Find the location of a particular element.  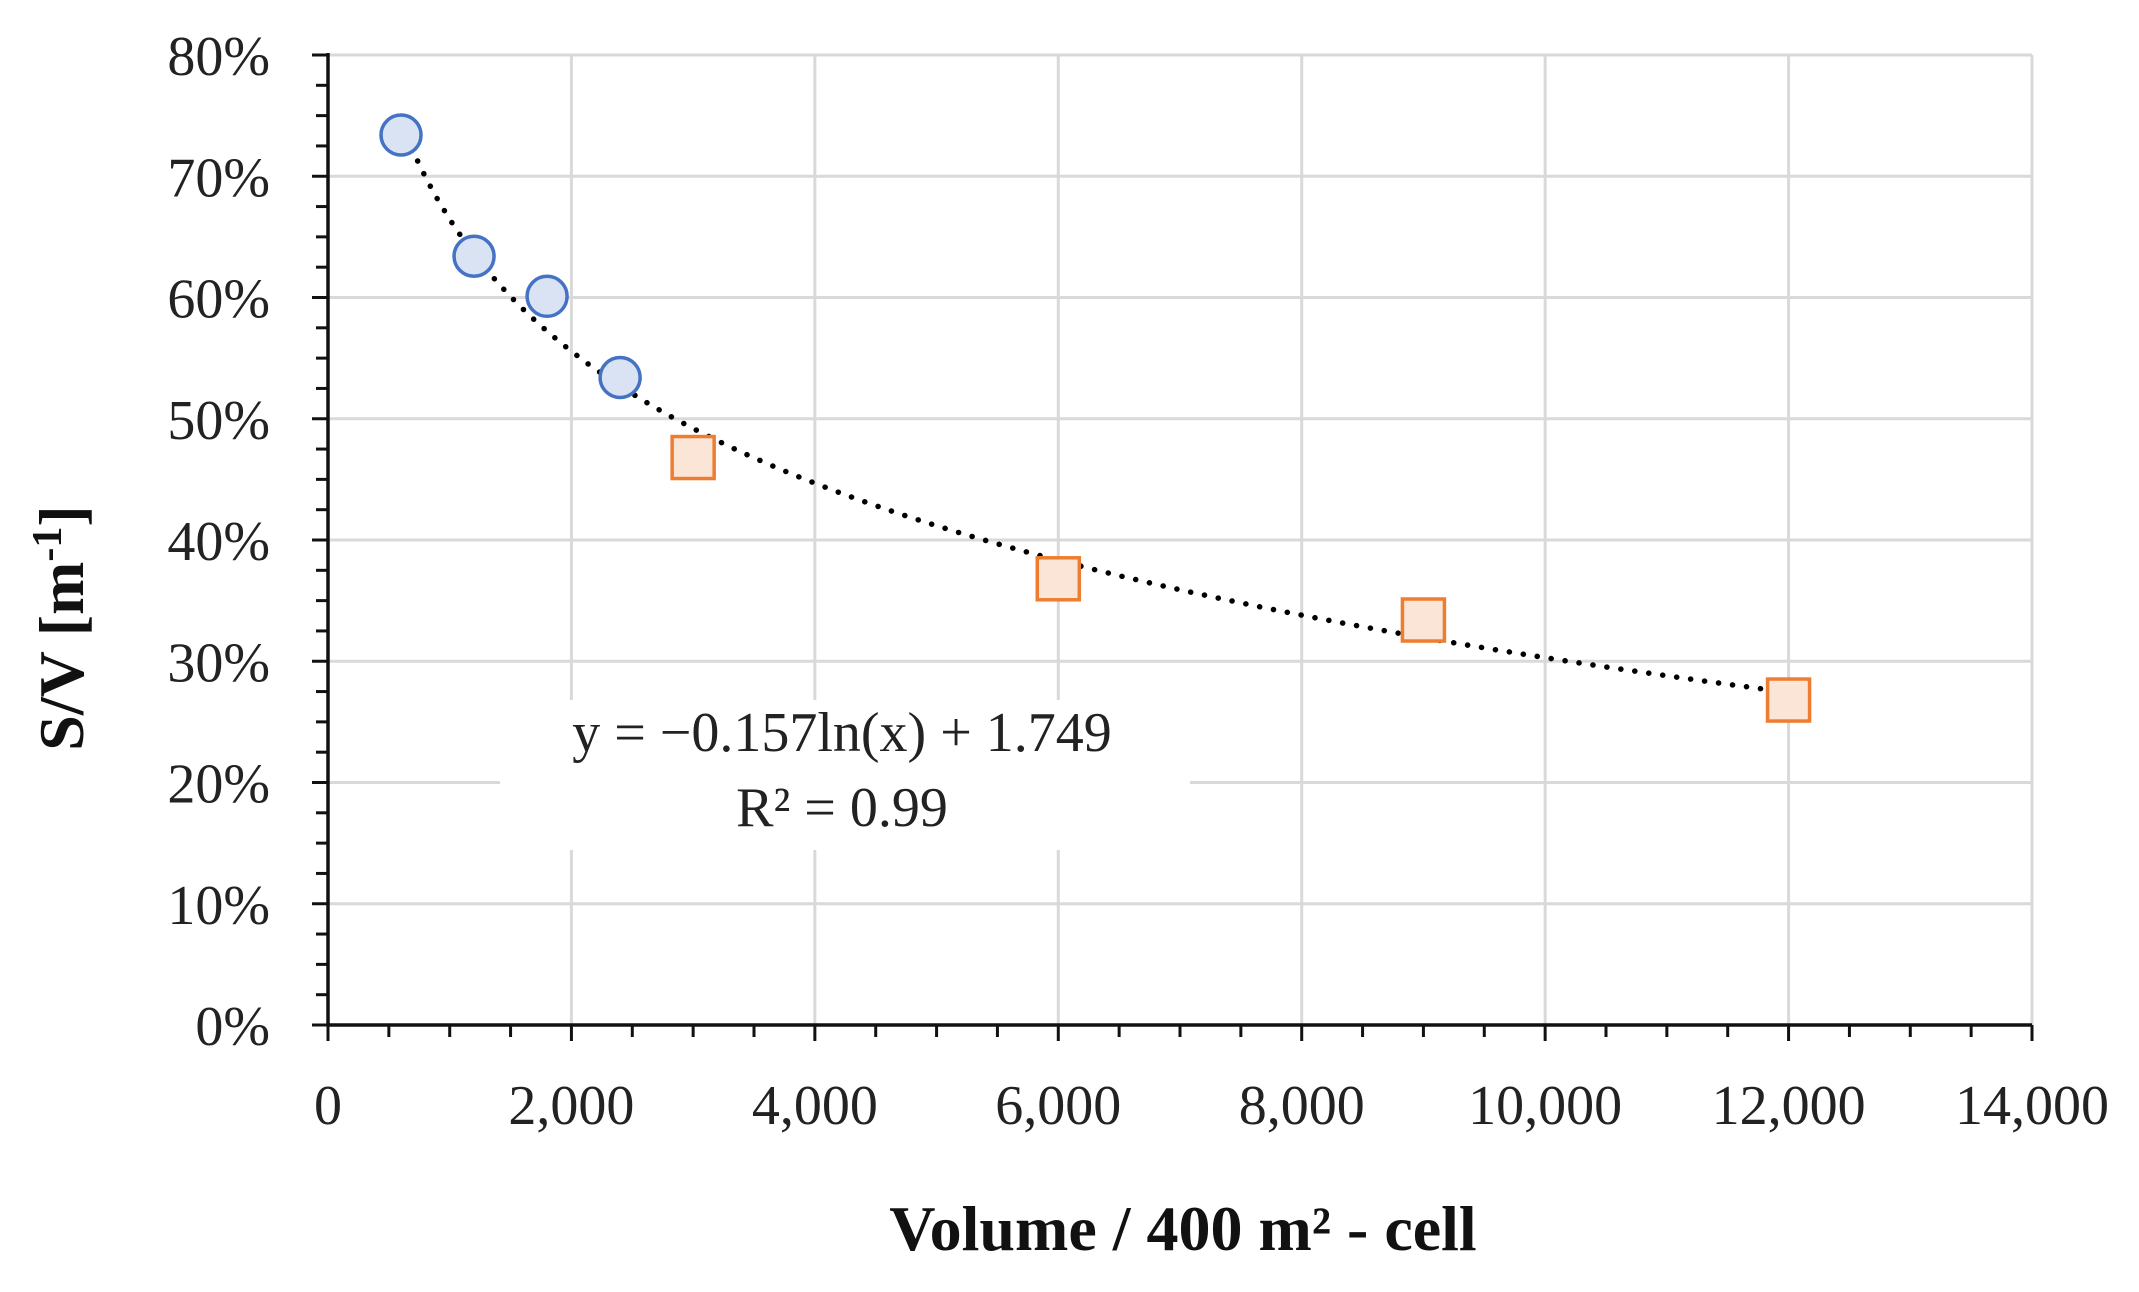

equation-background is located at coordinates (845, 775).